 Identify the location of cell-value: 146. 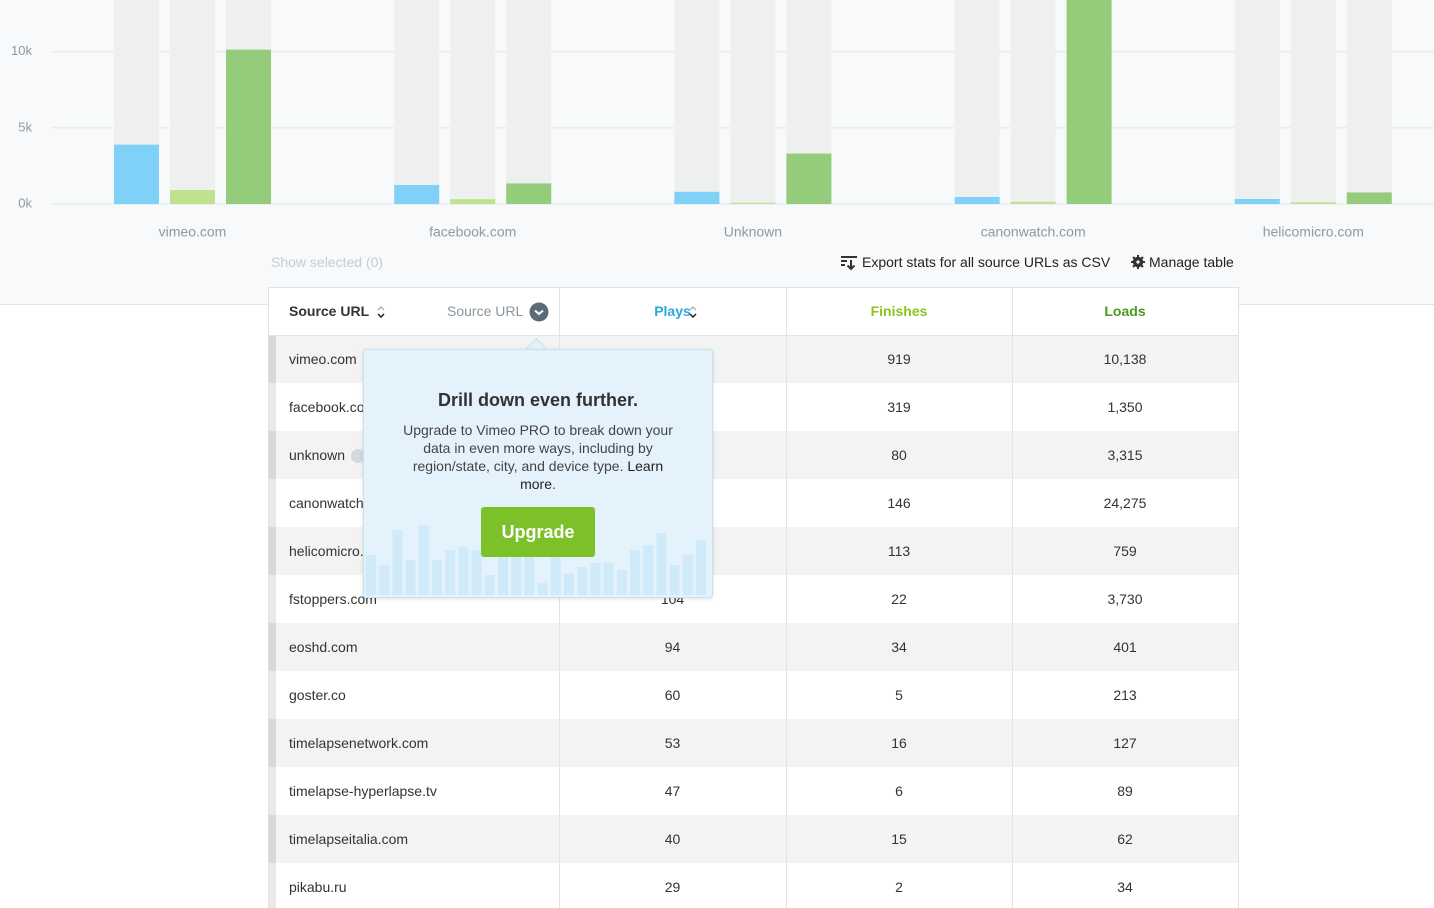
(899, 503).